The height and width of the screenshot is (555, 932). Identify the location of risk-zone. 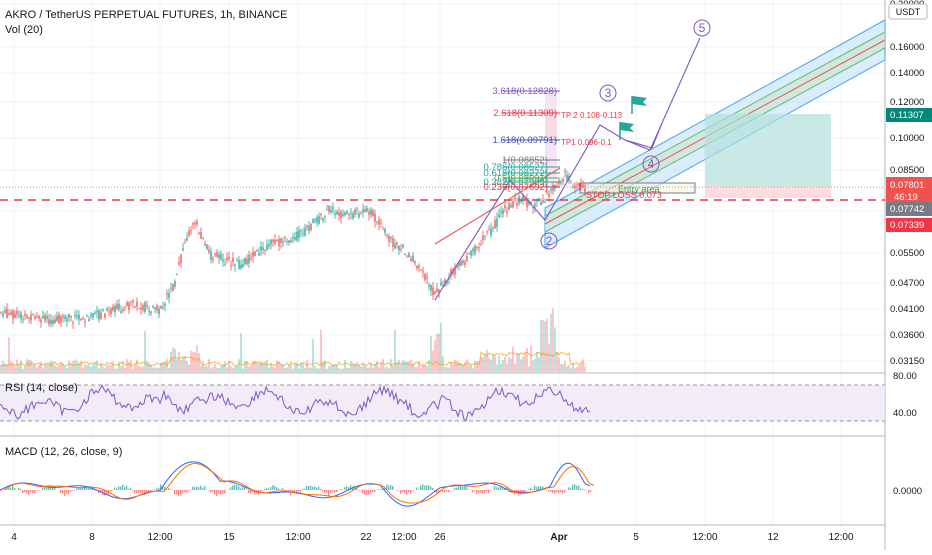
(768, 192).